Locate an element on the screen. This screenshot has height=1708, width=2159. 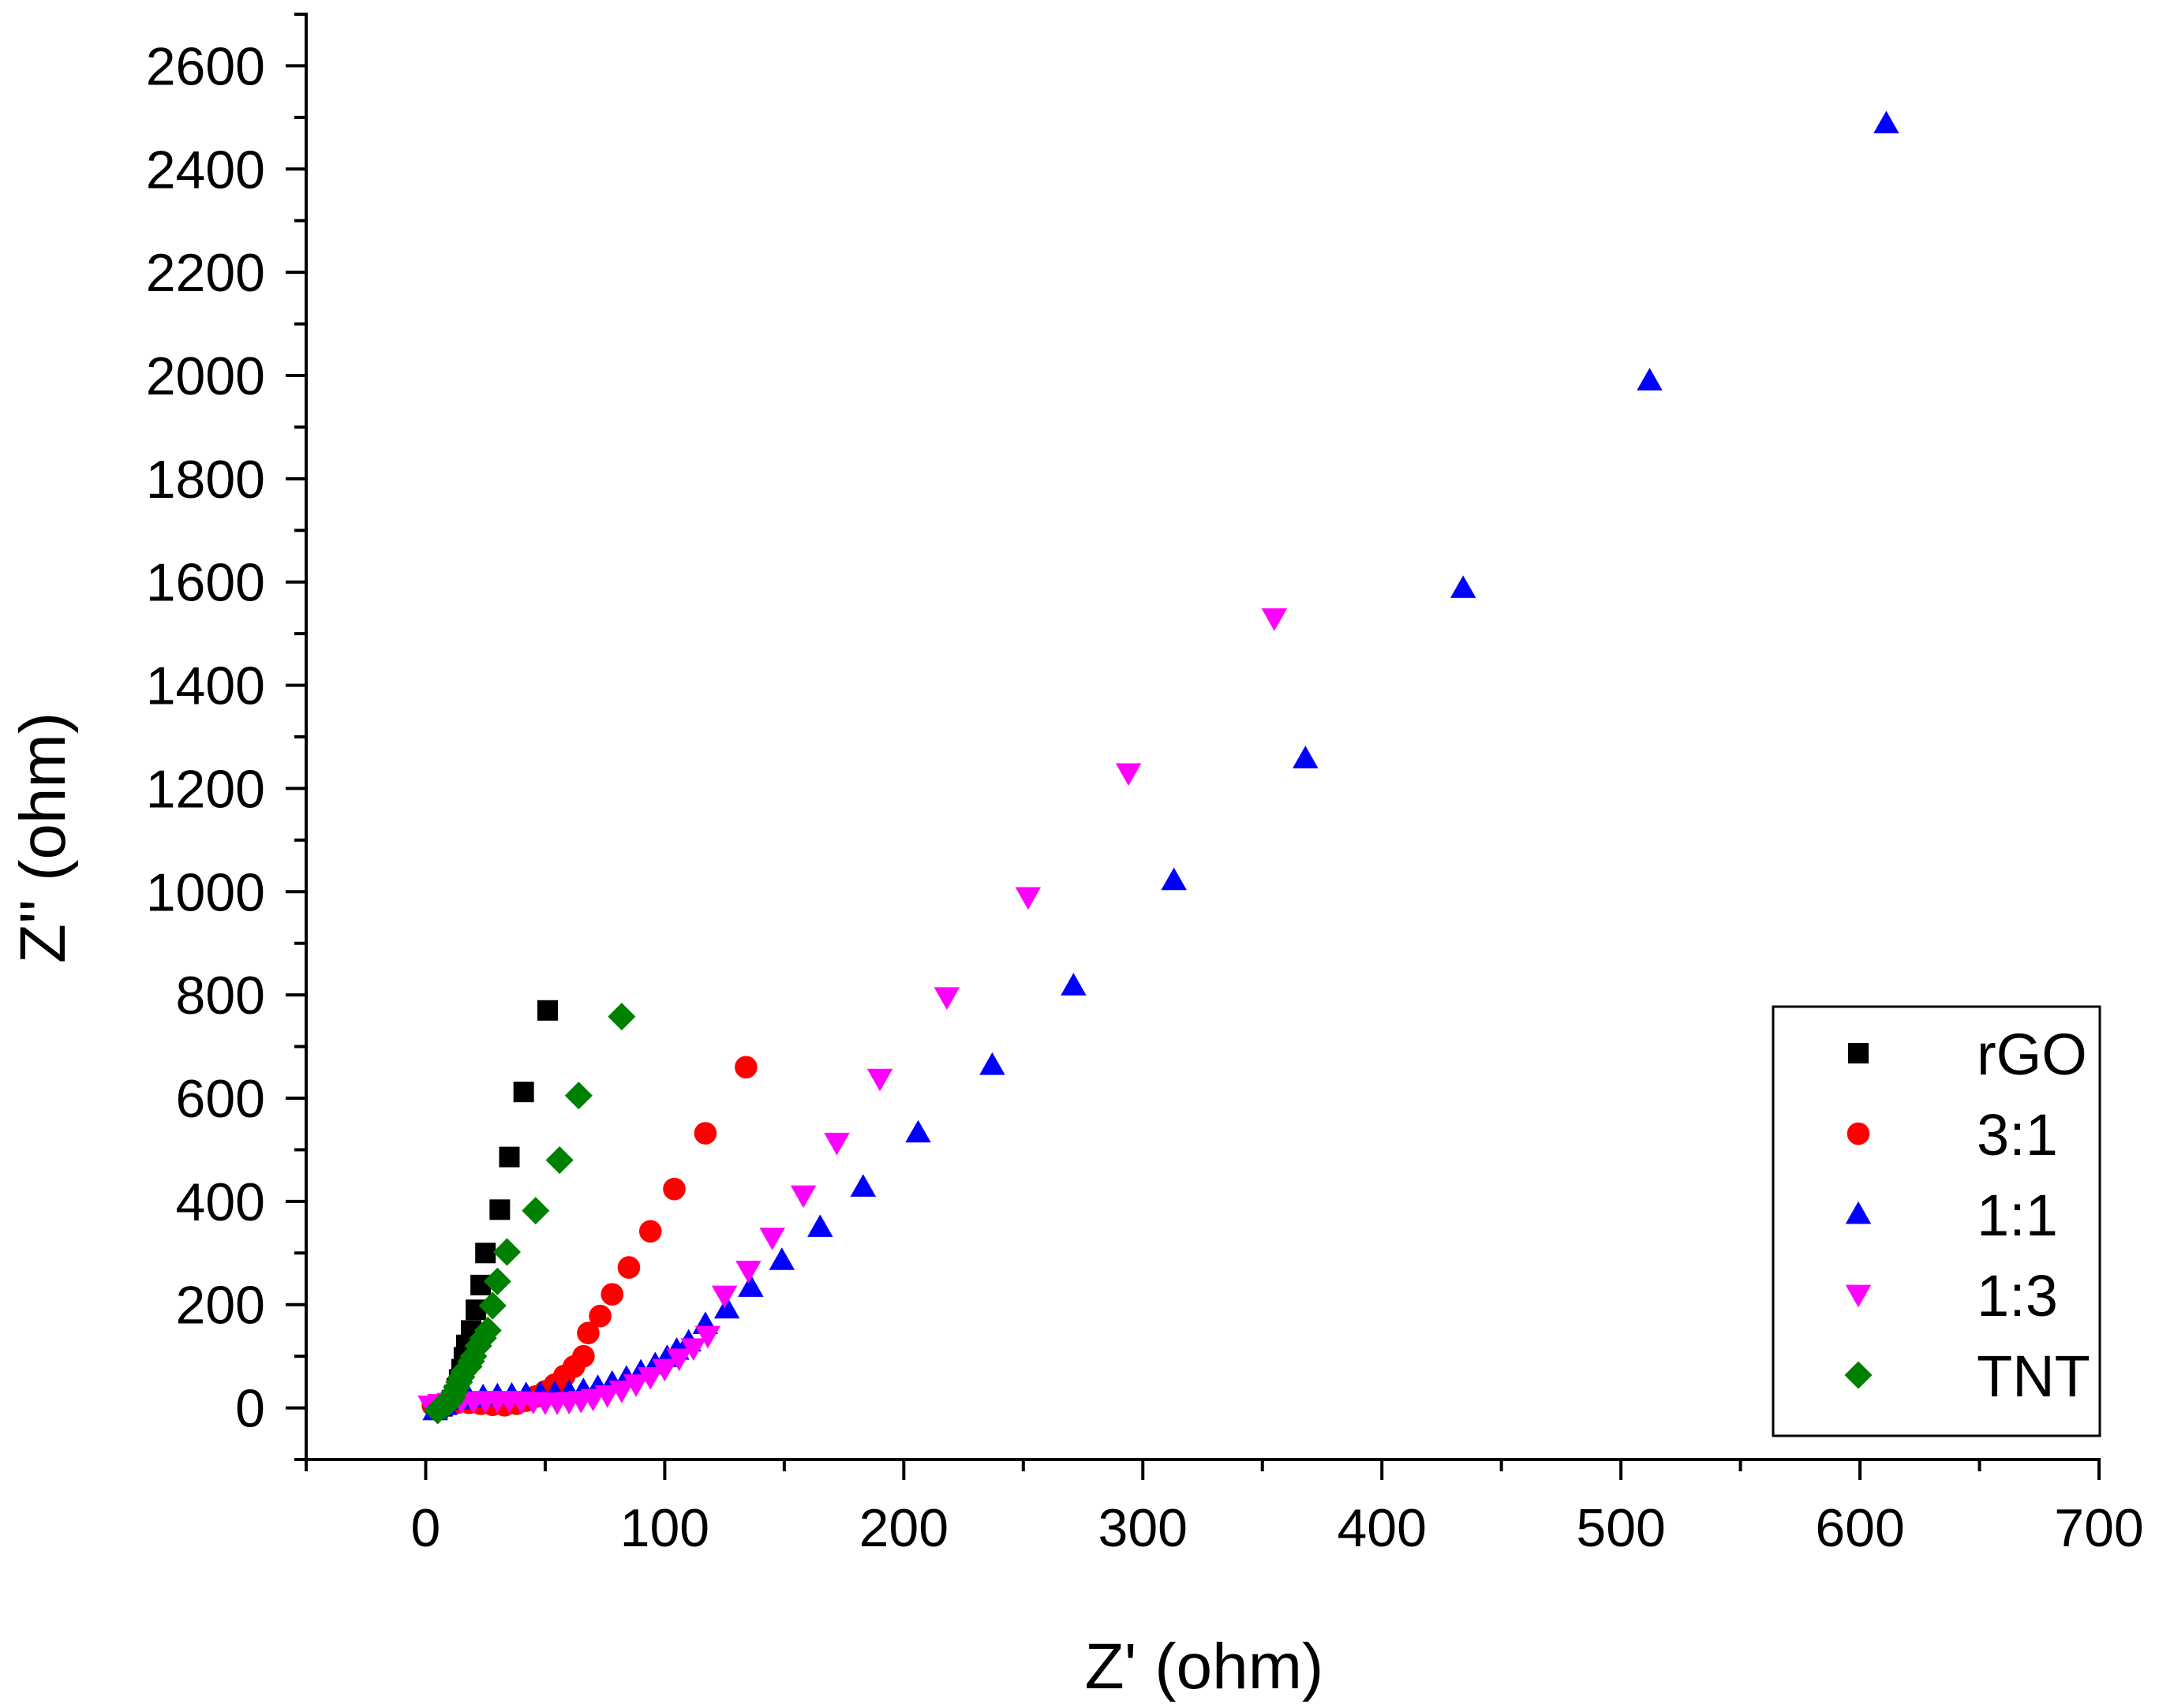
legend-label: 1:1 is located at coordinates (2017, 1215).